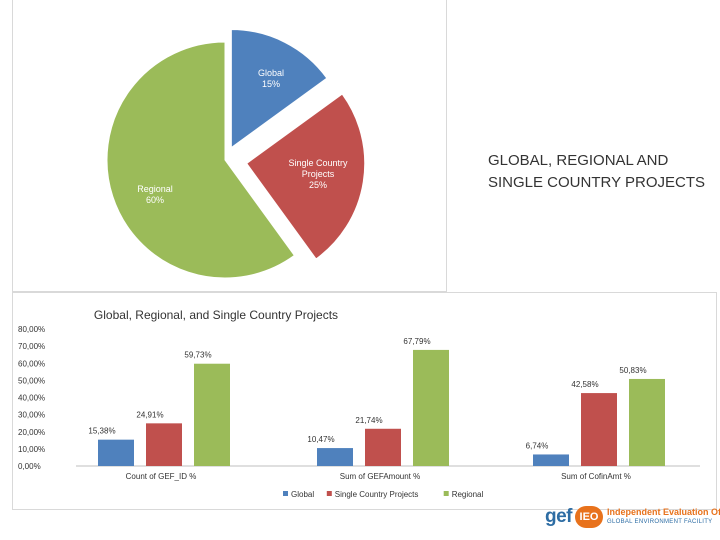  I want to click on y-tick-label: 50,00%, so click(31, 380).